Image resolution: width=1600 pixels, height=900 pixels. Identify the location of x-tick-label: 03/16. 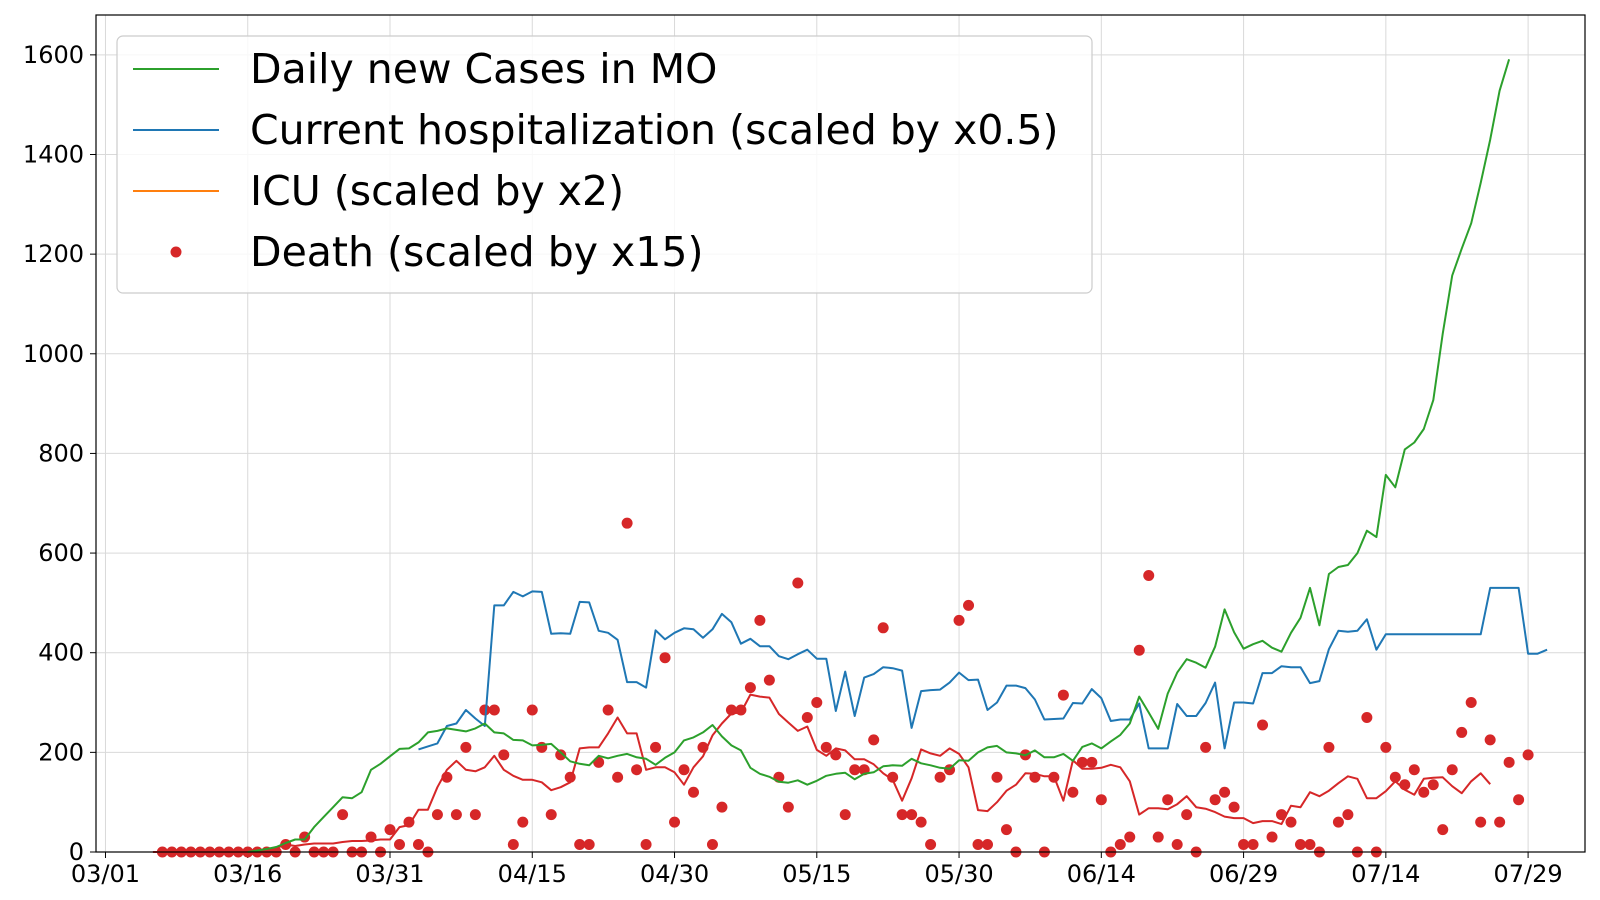
(247, 874).